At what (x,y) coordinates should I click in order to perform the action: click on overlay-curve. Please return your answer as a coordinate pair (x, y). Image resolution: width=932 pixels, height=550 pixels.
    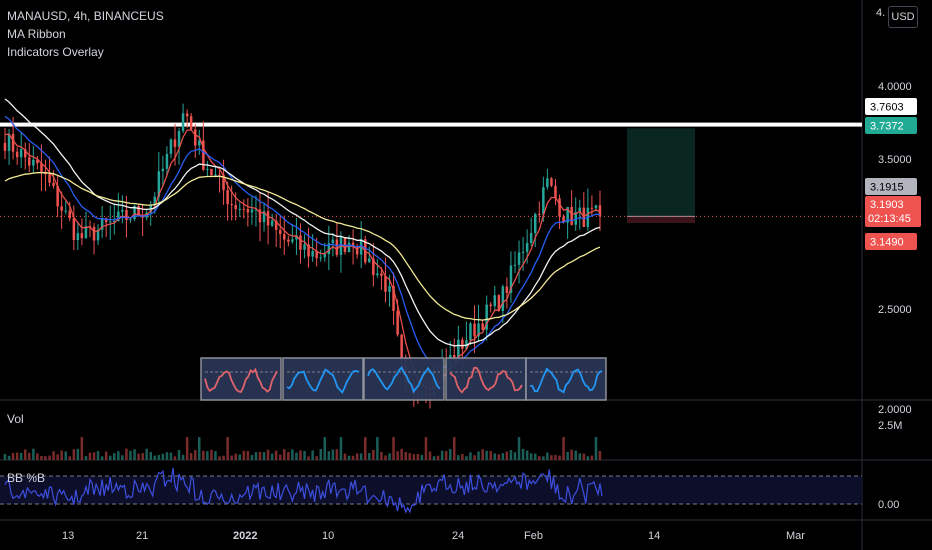
    Looking at the image, I should click on (486, 380).